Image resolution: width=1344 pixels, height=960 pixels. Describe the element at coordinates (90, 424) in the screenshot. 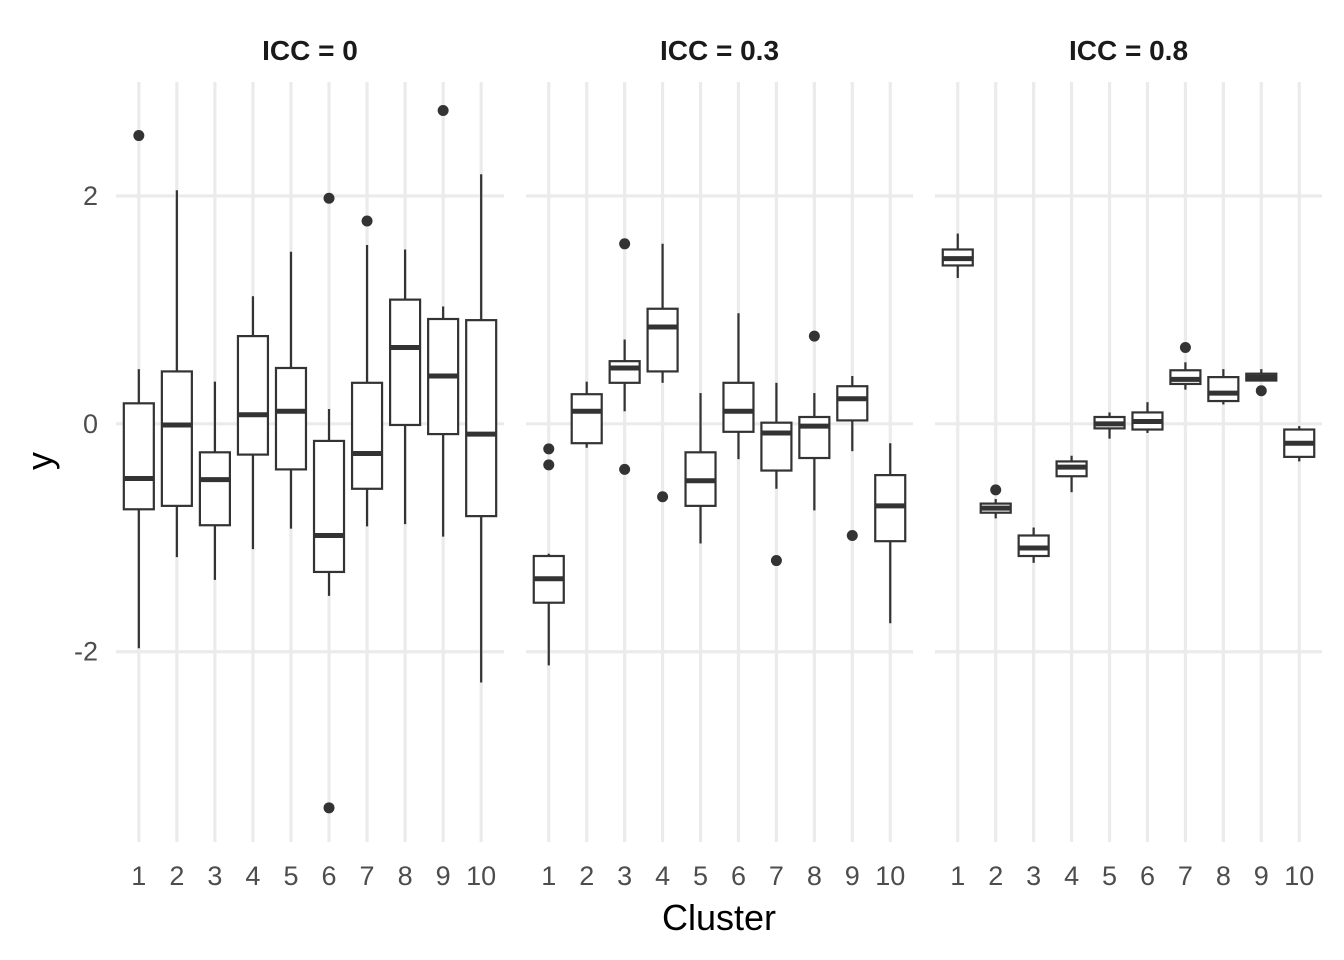

I see `y-tick-label: 0` at that location.